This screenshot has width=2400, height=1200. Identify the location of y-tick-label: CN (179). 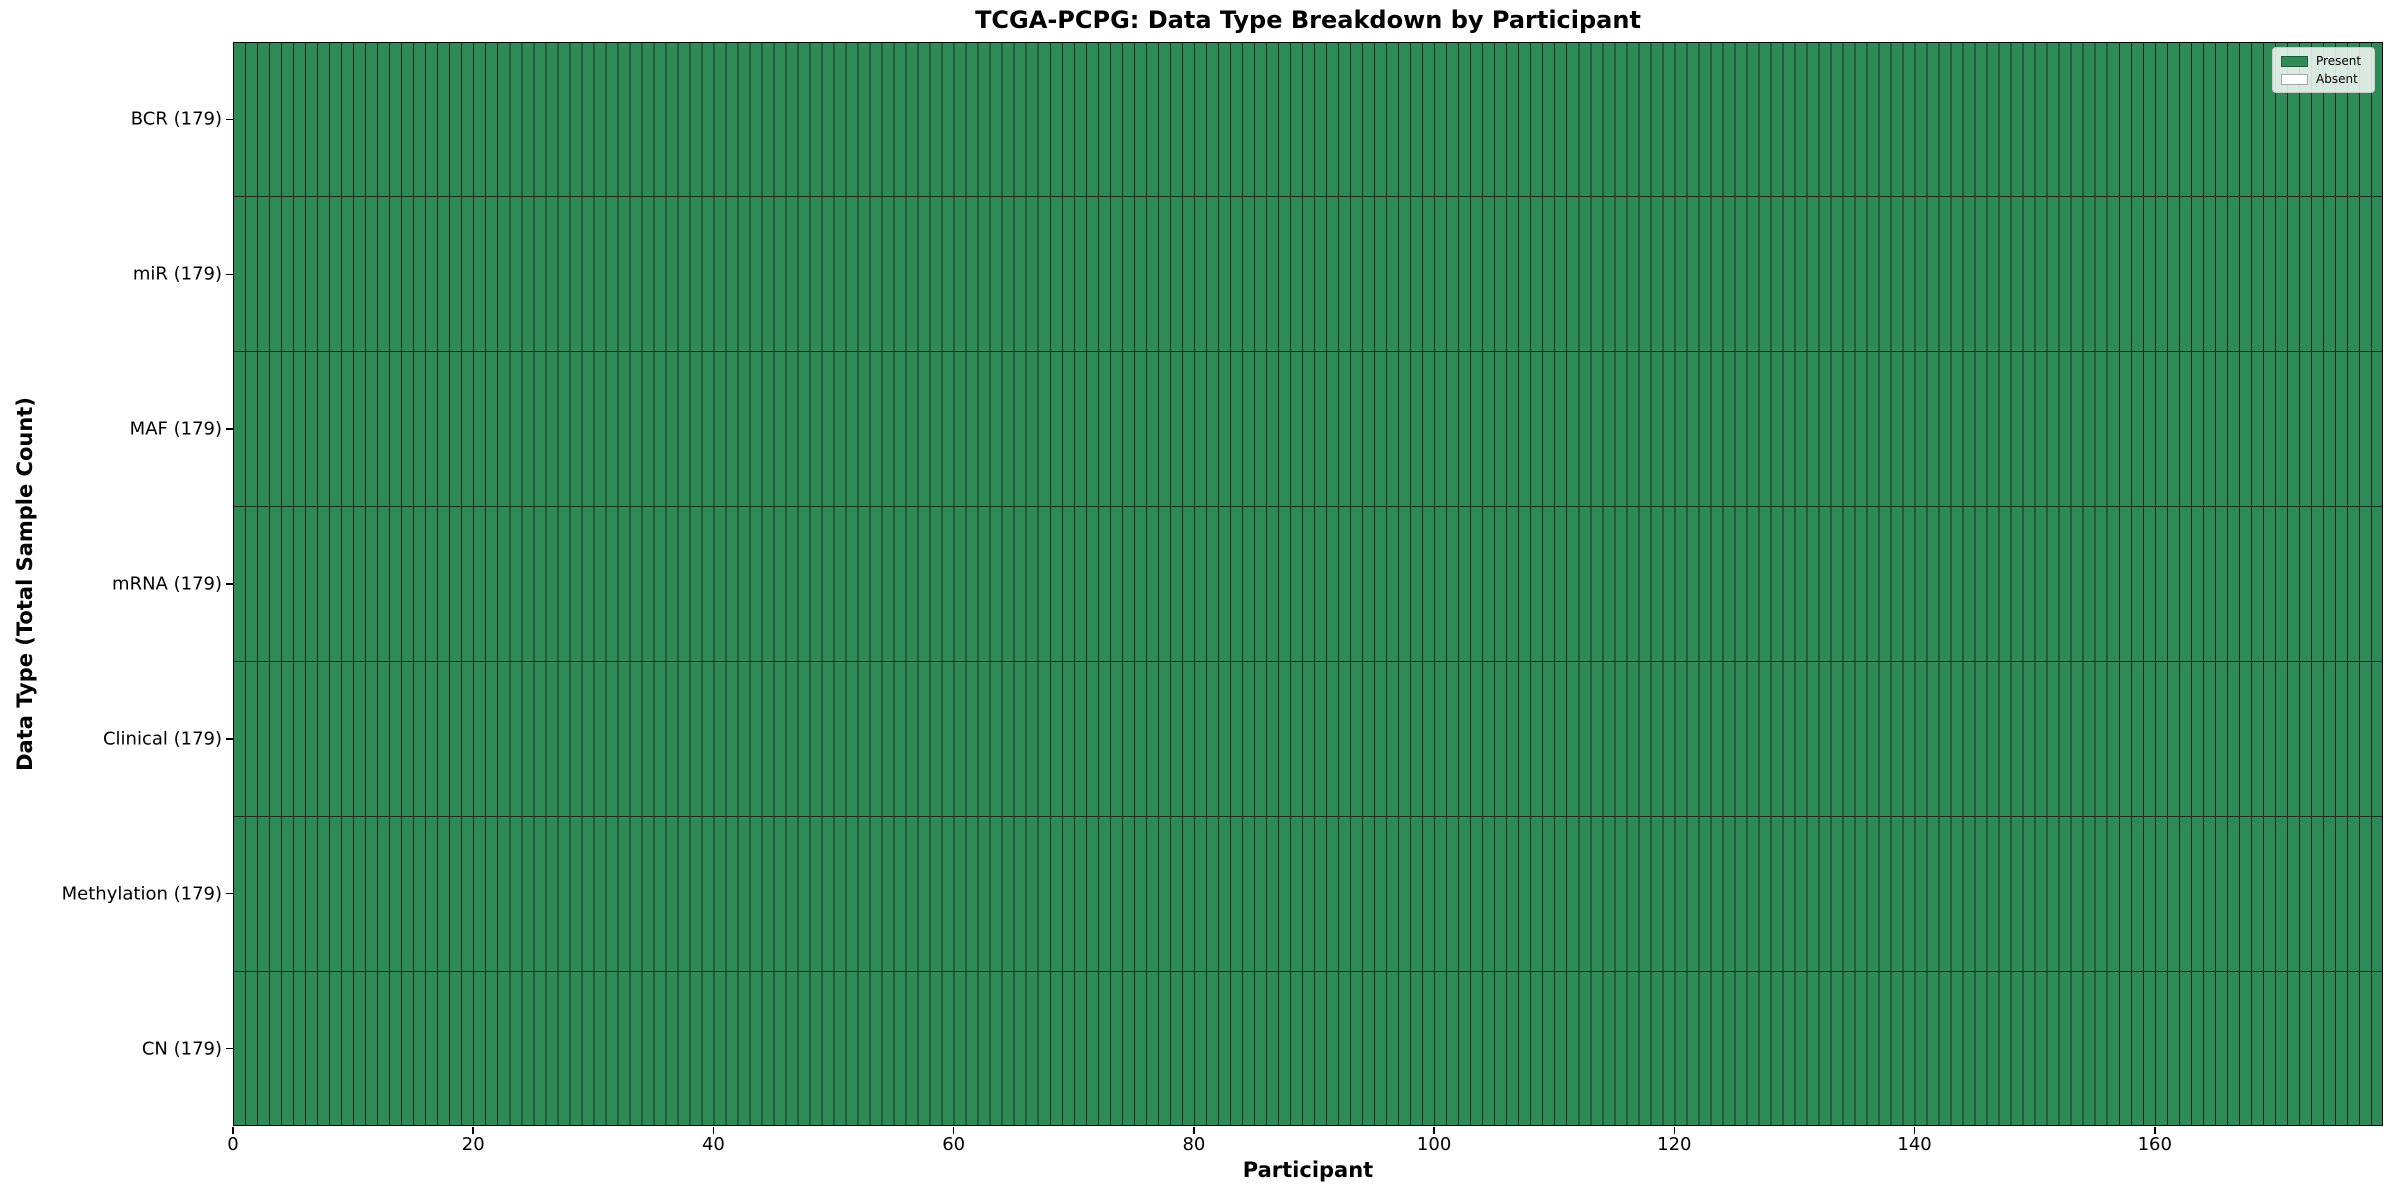
(181, 1049).